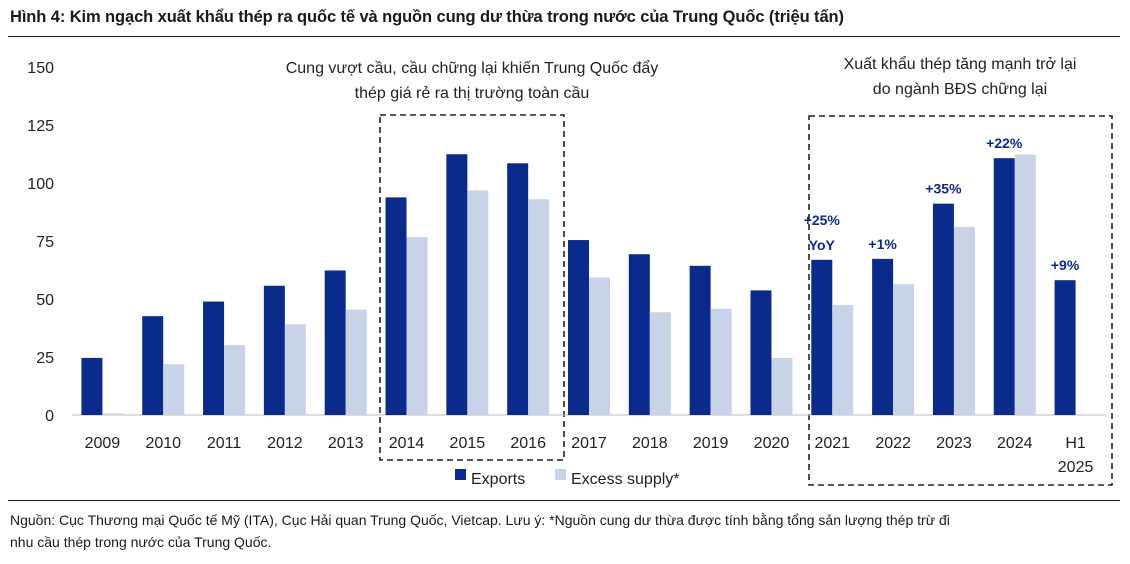  What do you see at coordinates (45, 242) in the screenshot?
I see `y-tick-label: 75` at bounding box center [45, 242].